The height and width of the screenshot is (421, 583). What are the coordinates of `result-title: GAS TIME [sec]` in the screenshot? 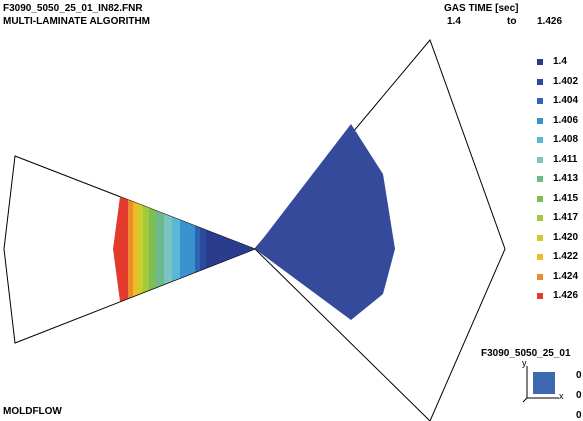 It's located at (481, 8).